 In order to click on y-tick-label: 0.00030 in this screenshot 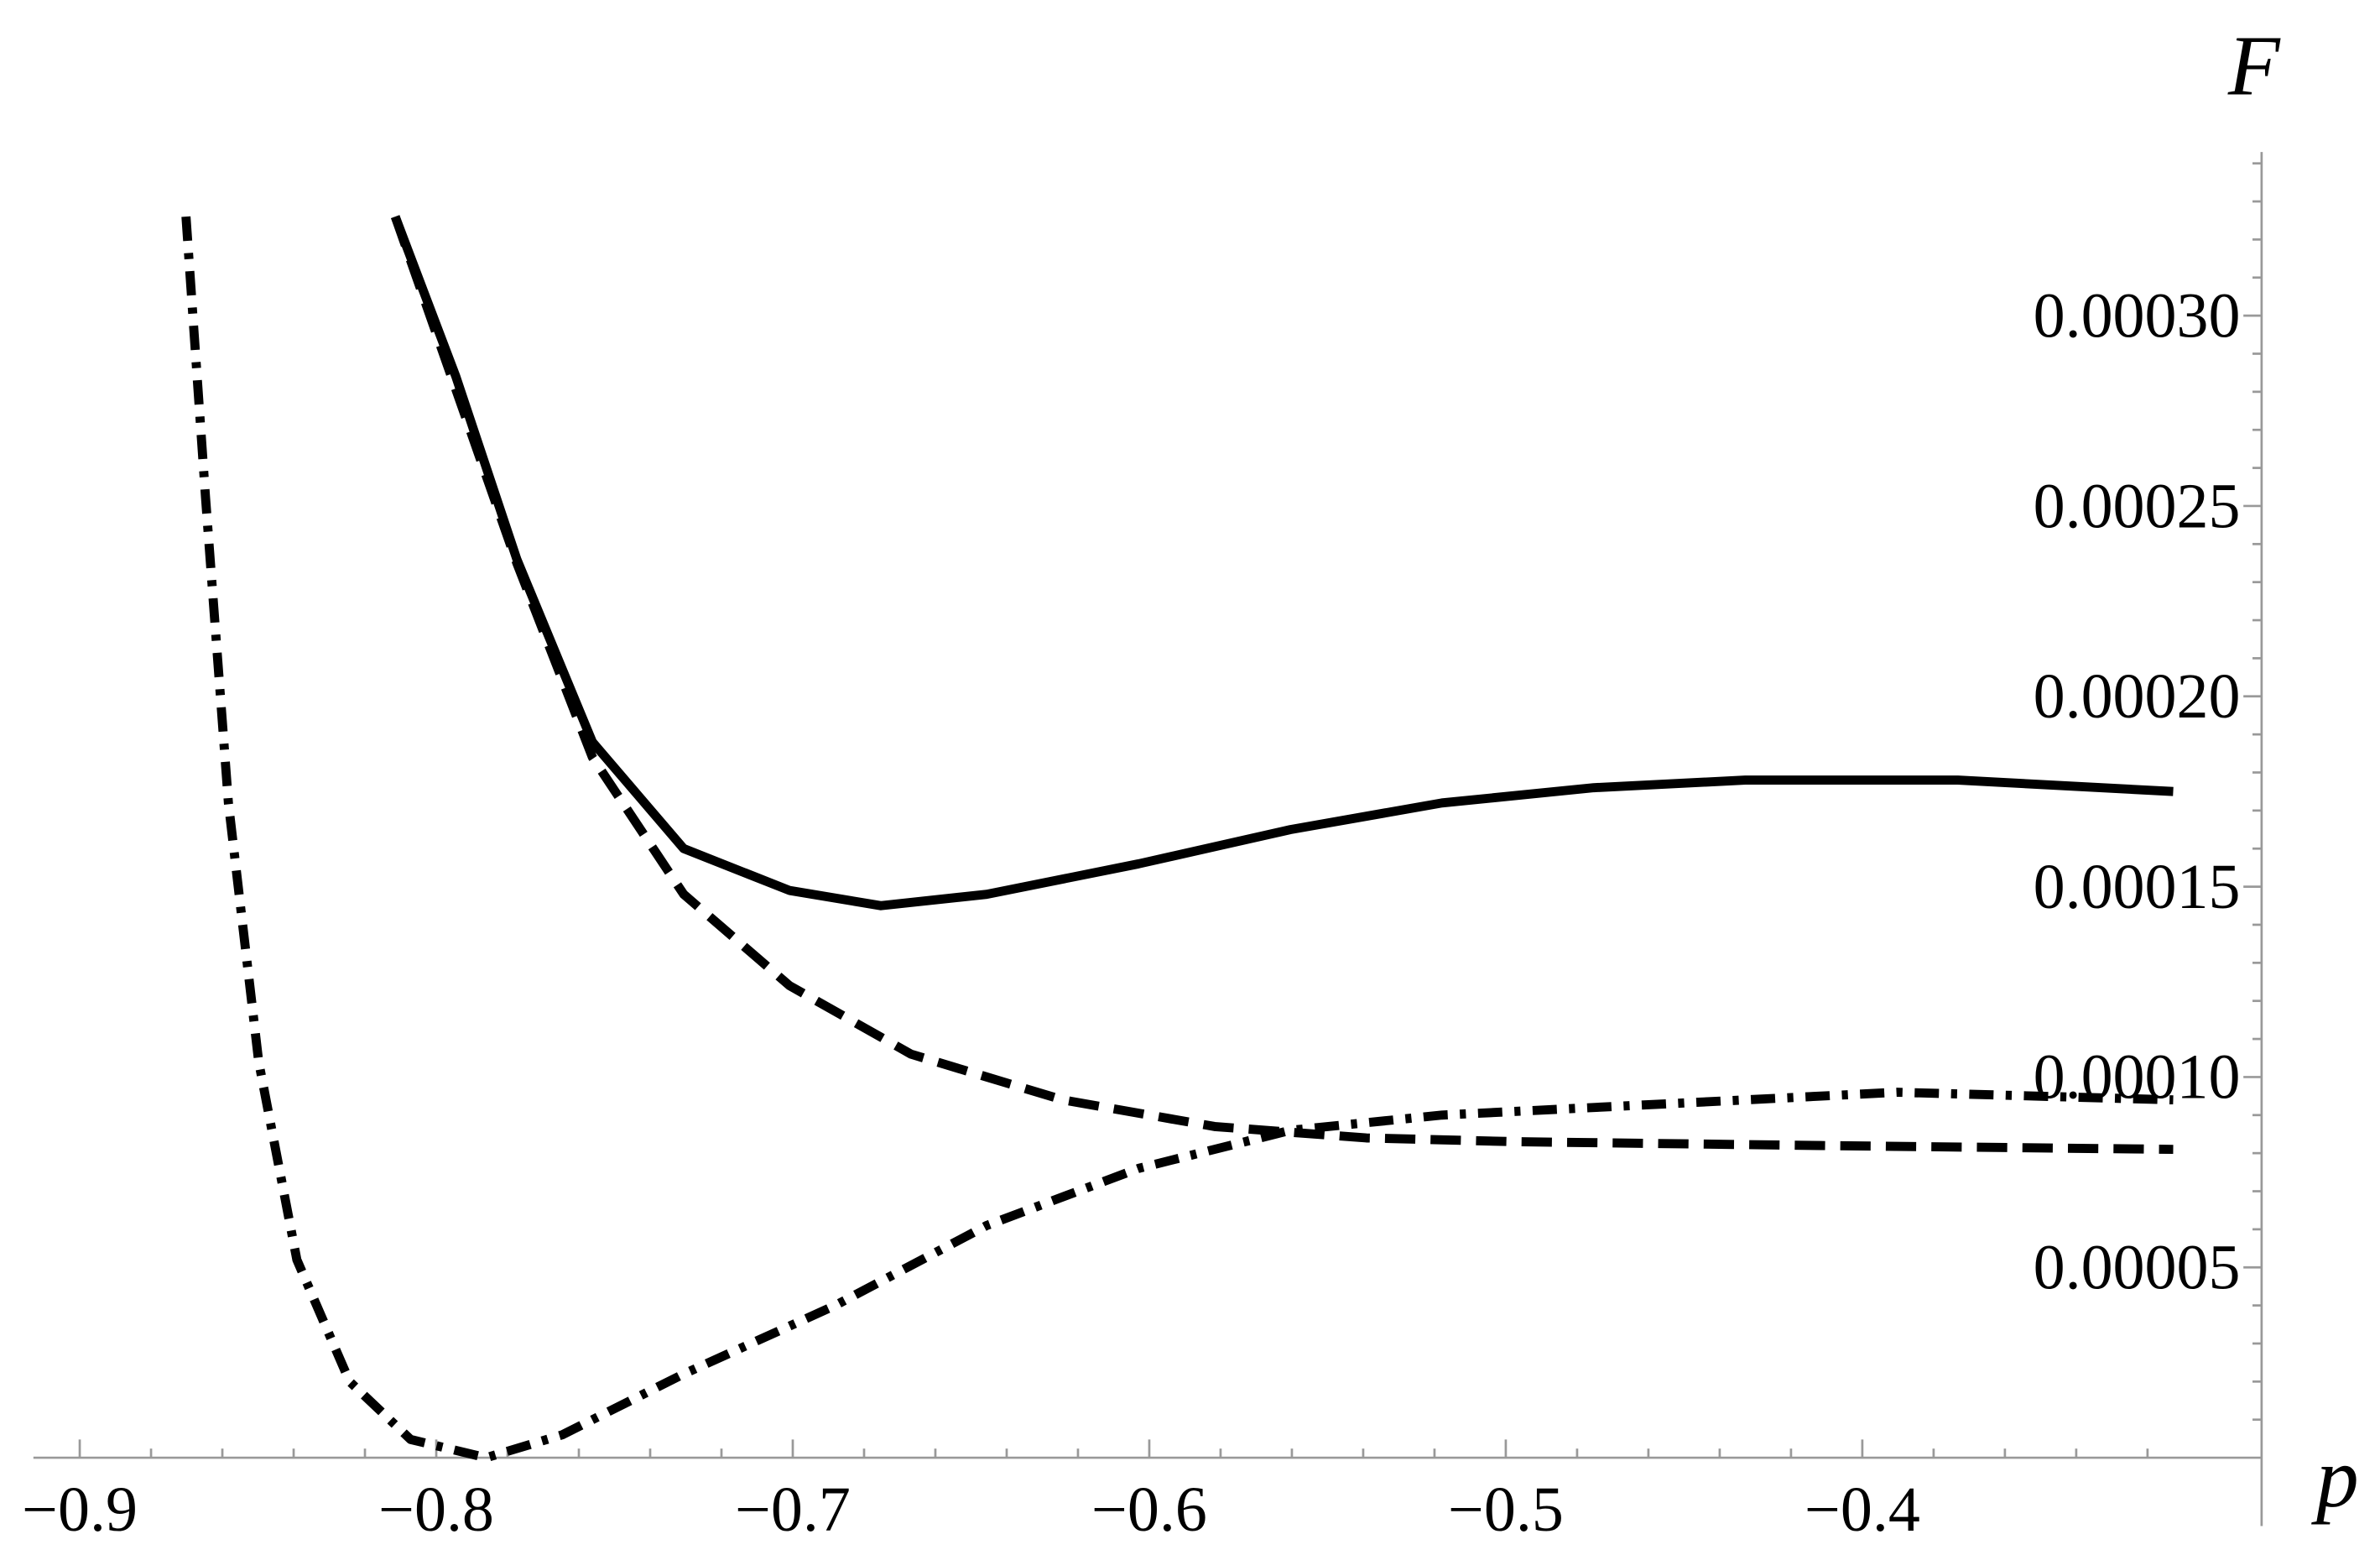, I will do `click(2137, 315)`.